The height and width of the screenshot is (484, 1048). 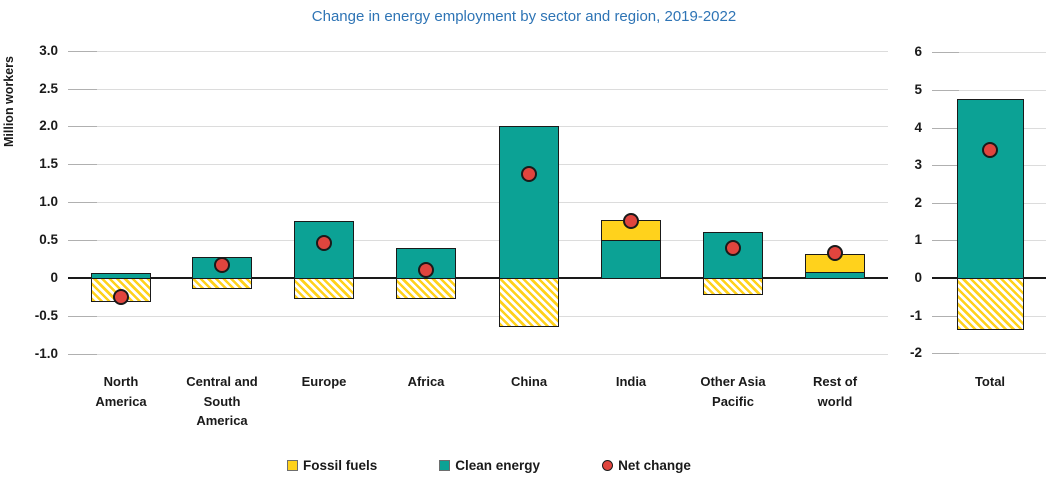 I want to click on regions-tick-label: 3.0, so click(x=48, y=50).